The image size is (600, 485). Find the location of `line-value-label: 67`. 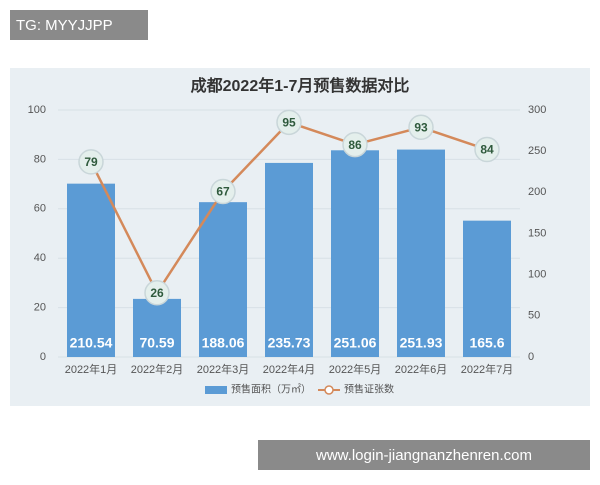

line-value-label: 67 is located at coordinates (223, 192).